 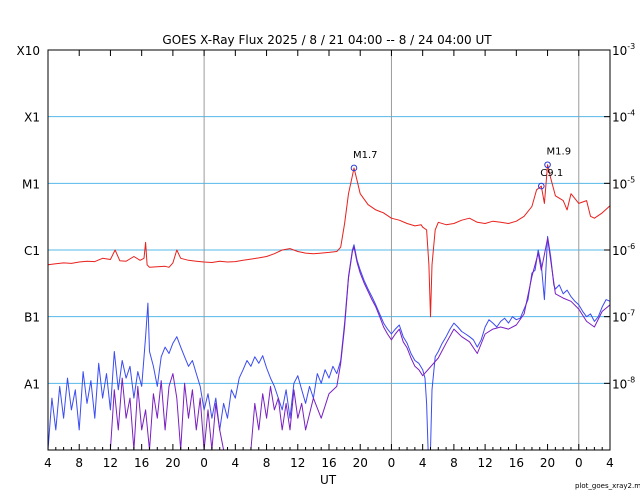 What do you see at coordinates (623, 317) in the screenshot?
I see `flux-tick-label: 10⁻⁷` at bounding box center [623, 317].